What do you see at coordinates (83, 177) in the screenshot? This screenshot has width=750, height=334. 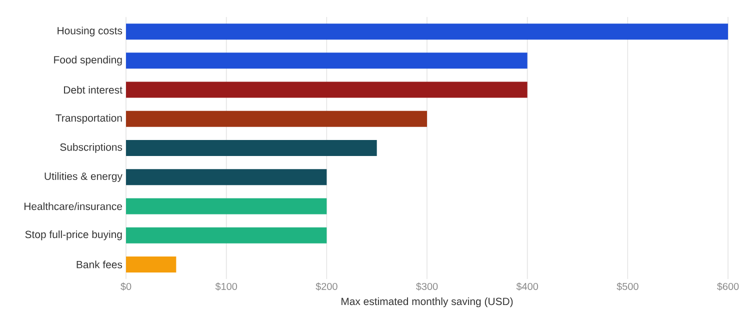 I see `y-tick-label: Utilities & energy` at bounding box center [83, 177].